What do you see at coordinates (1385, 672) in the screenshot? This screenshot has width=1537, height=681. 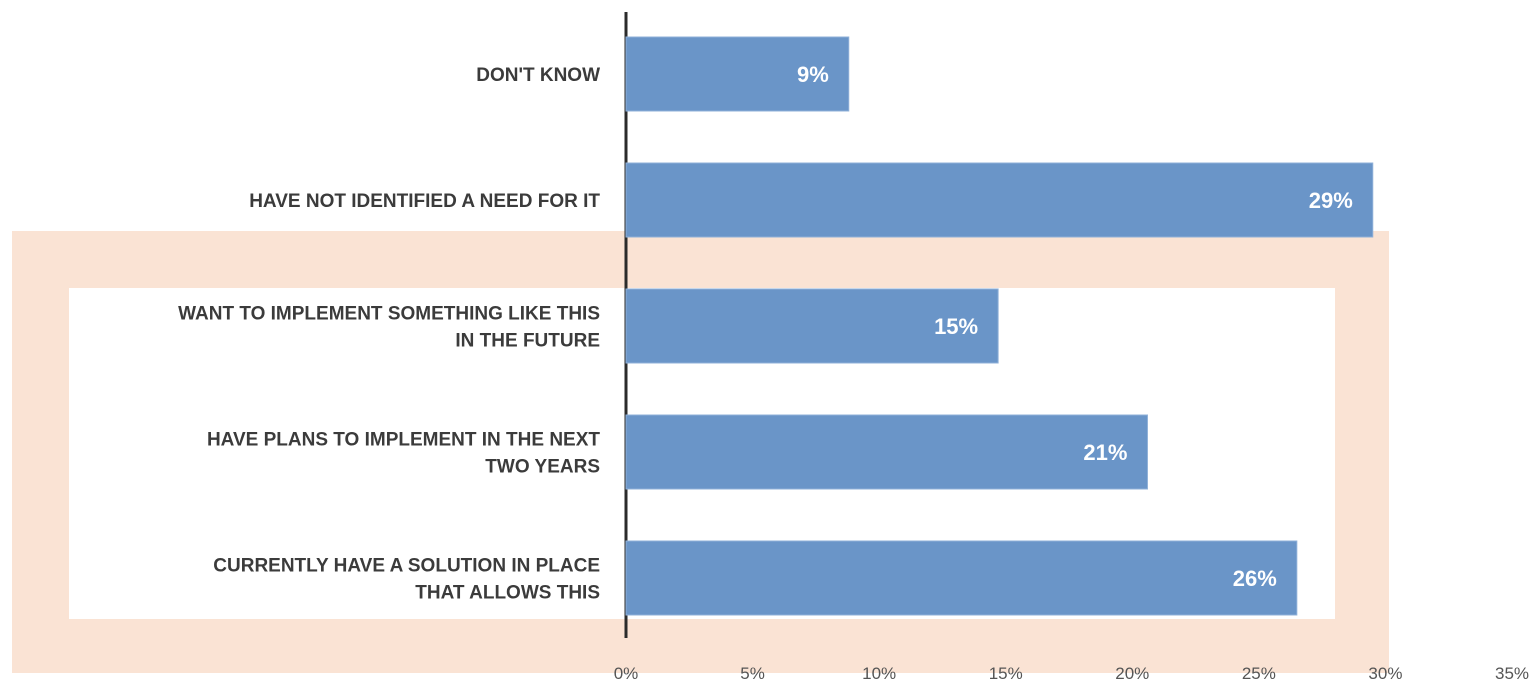 I see `x-tick-label: 30%` at bounding box center [1385, 672].